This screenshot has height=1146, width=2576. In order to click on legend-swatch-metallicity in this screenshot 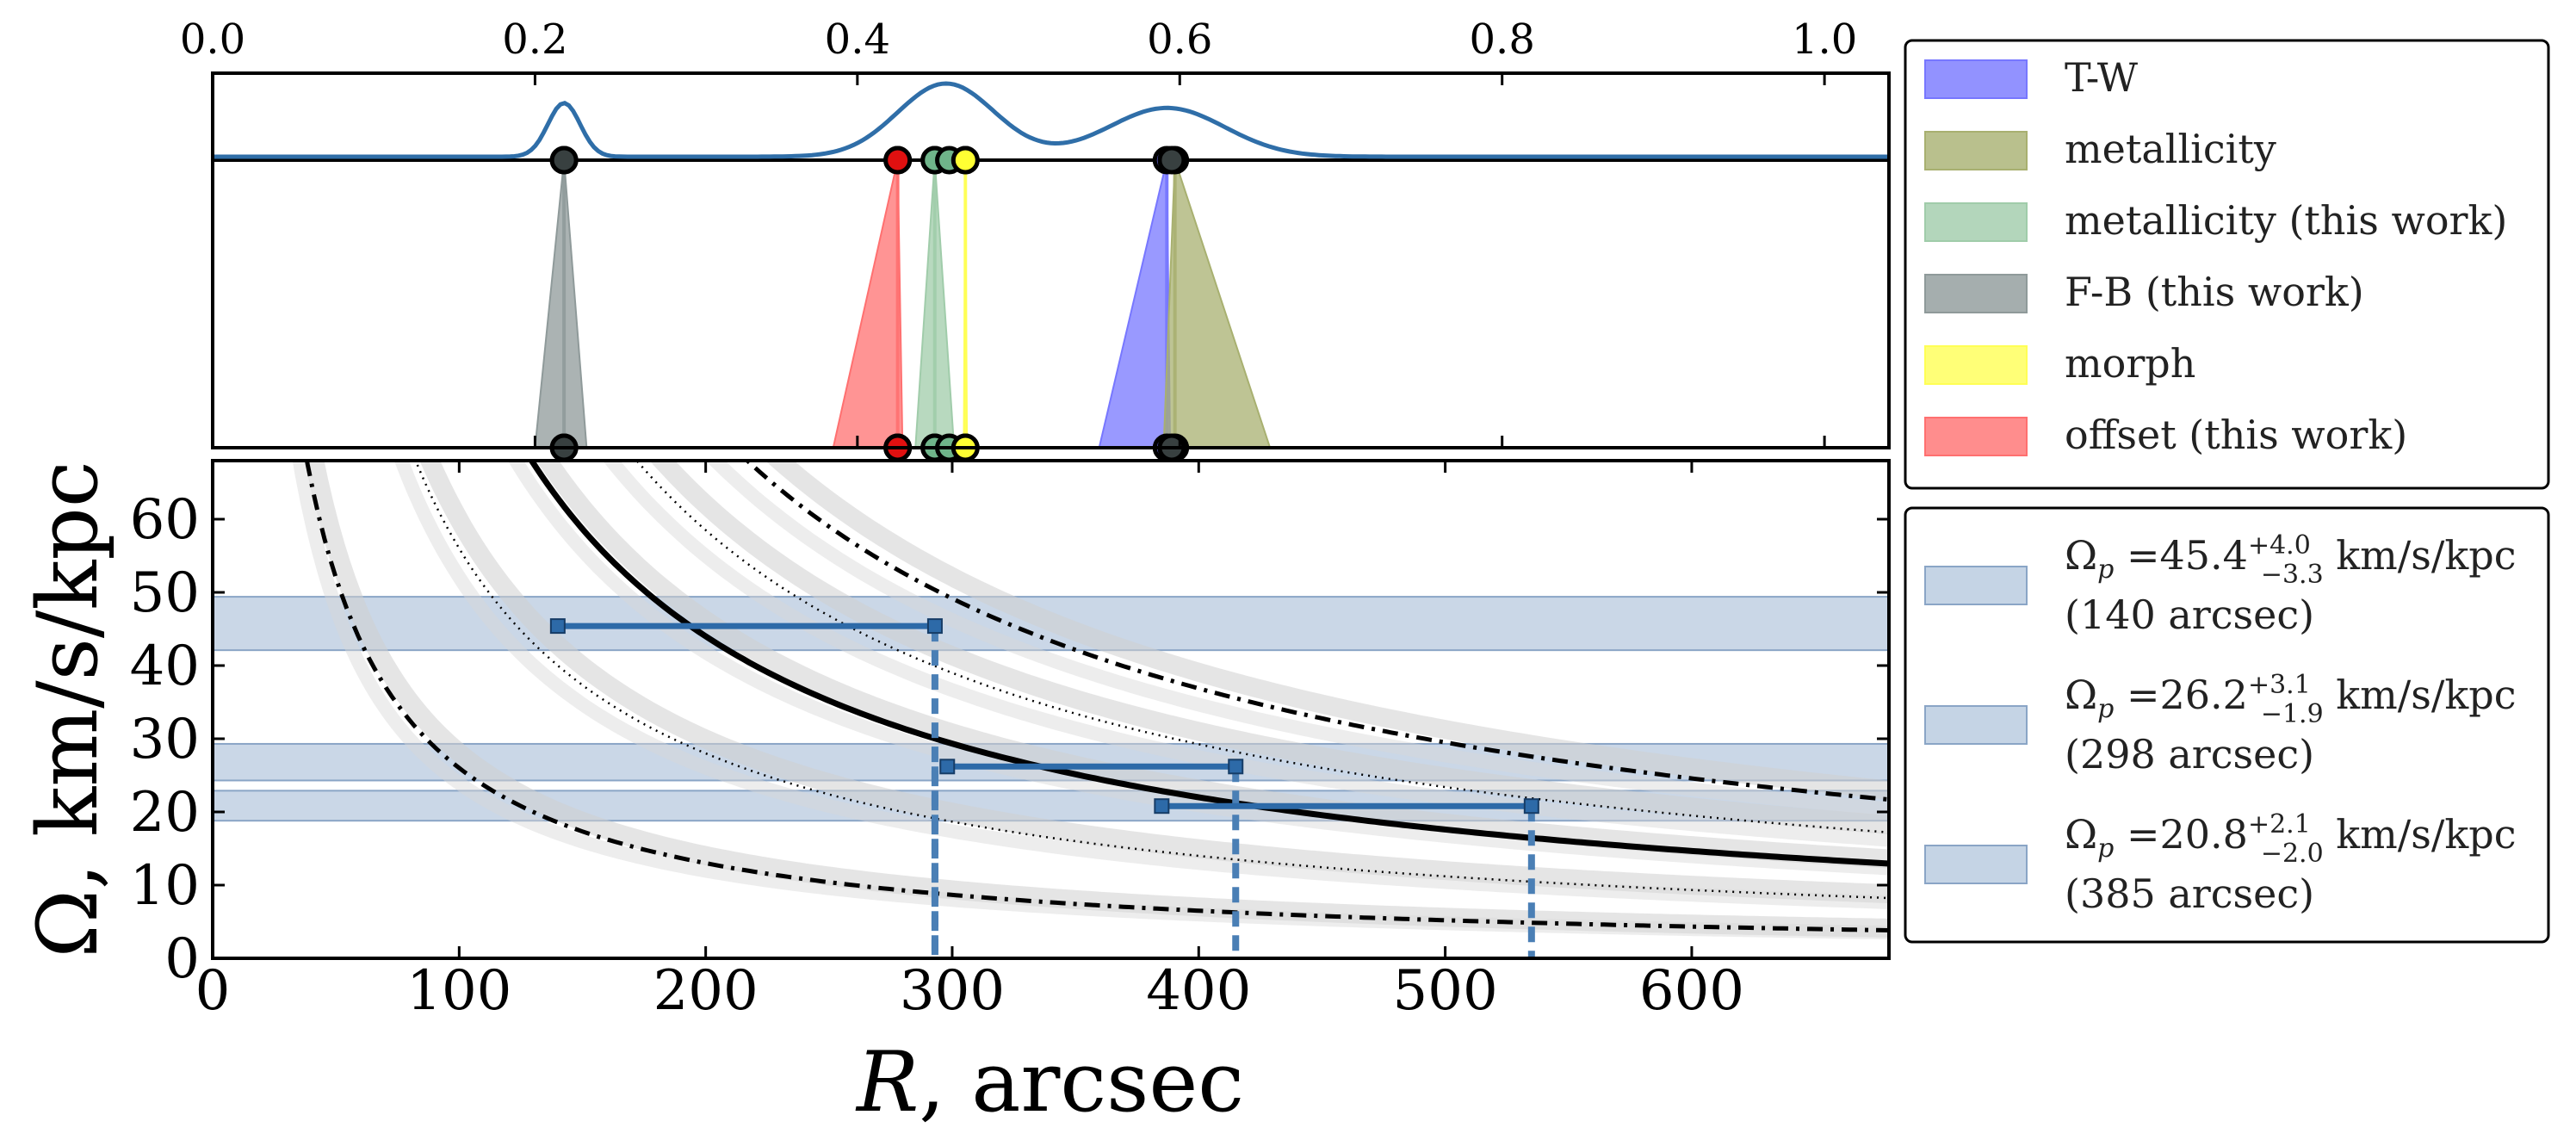, I will do `click(1976, 150)`.